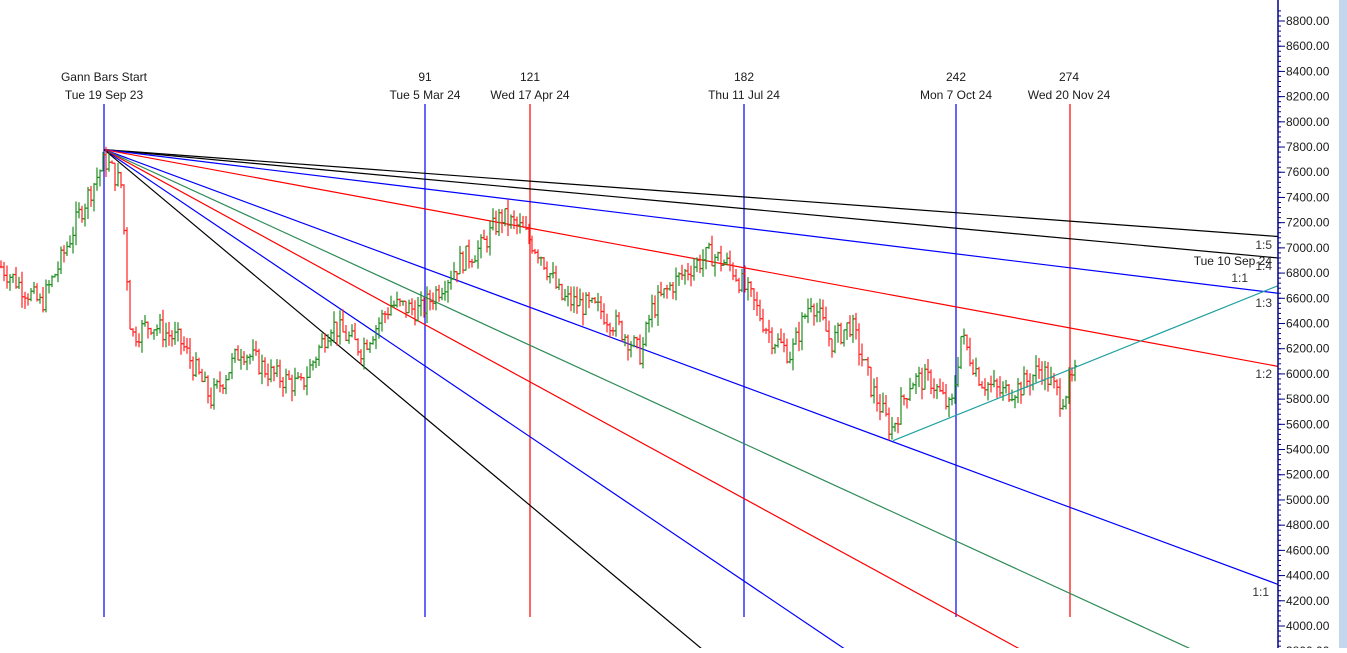 The height and width of the screenshot is (653, 1347). Describe the element at coordinates (1260, 592) in the screenshot. I see `fan-label-1-1-lower: 1:1` at that location.